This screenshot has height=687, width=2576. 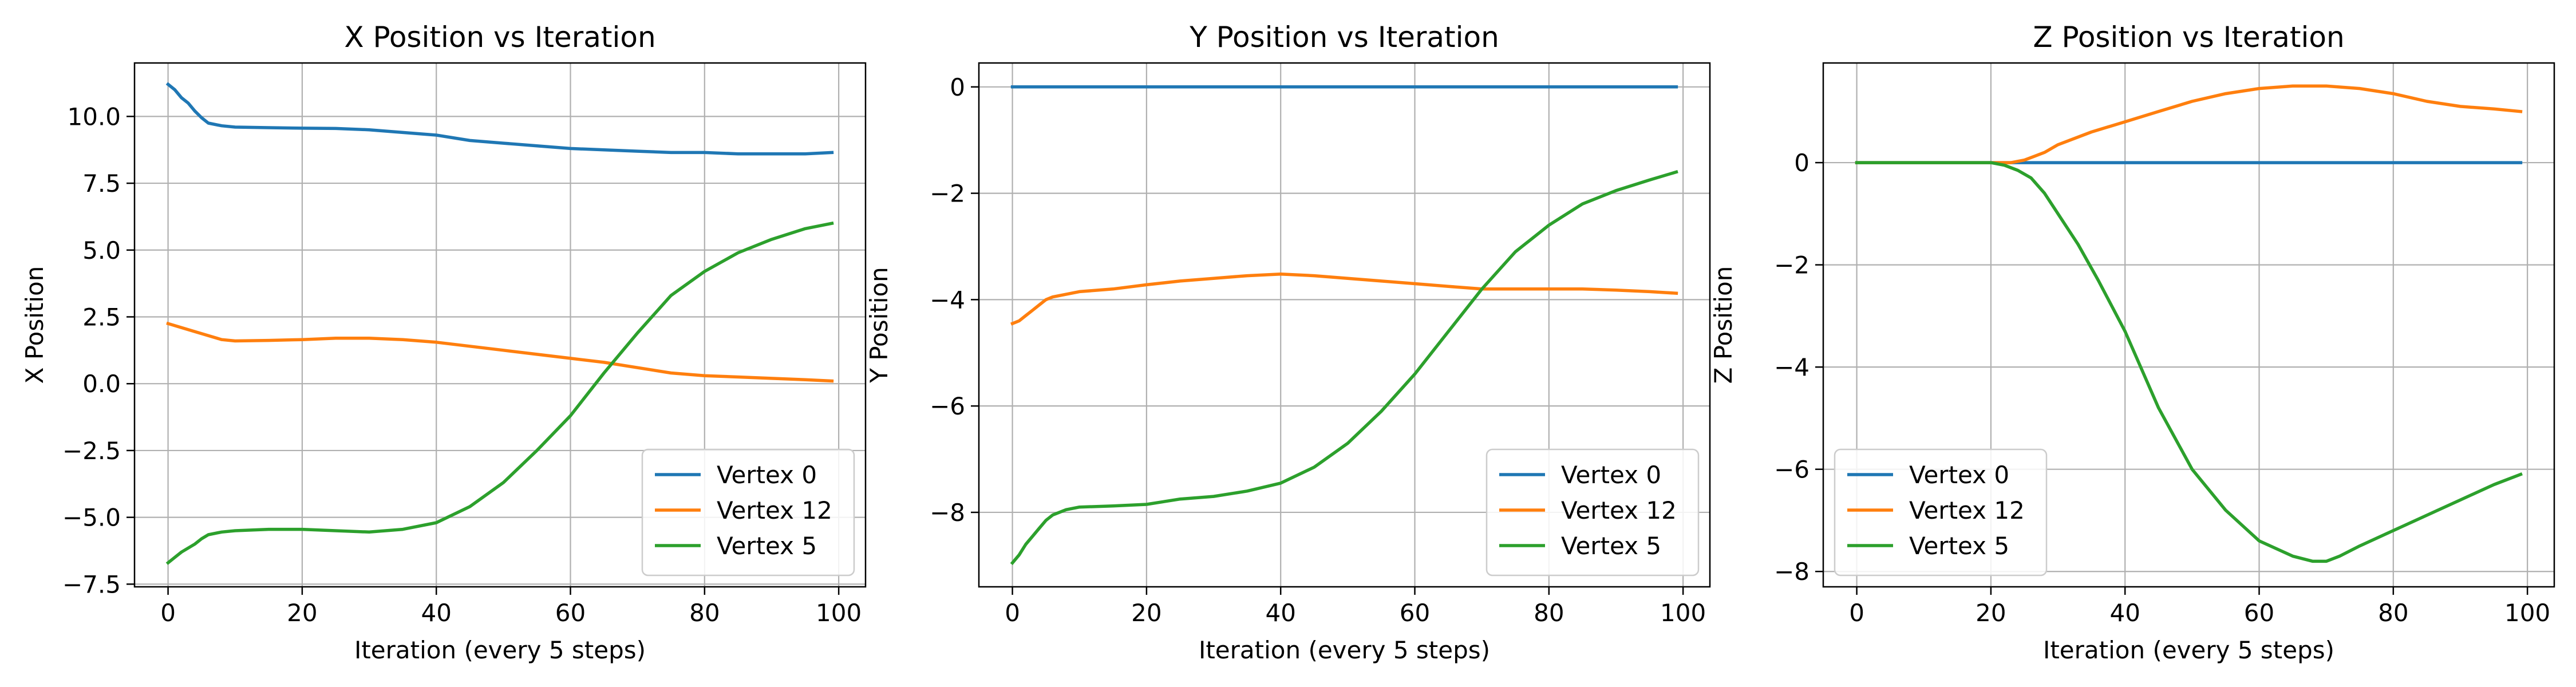 What do you see at coordinates (1344, 38) in the screenshot?
I see `chart-title: Y Position vs Iteration` at bounding box center [1344, 38].